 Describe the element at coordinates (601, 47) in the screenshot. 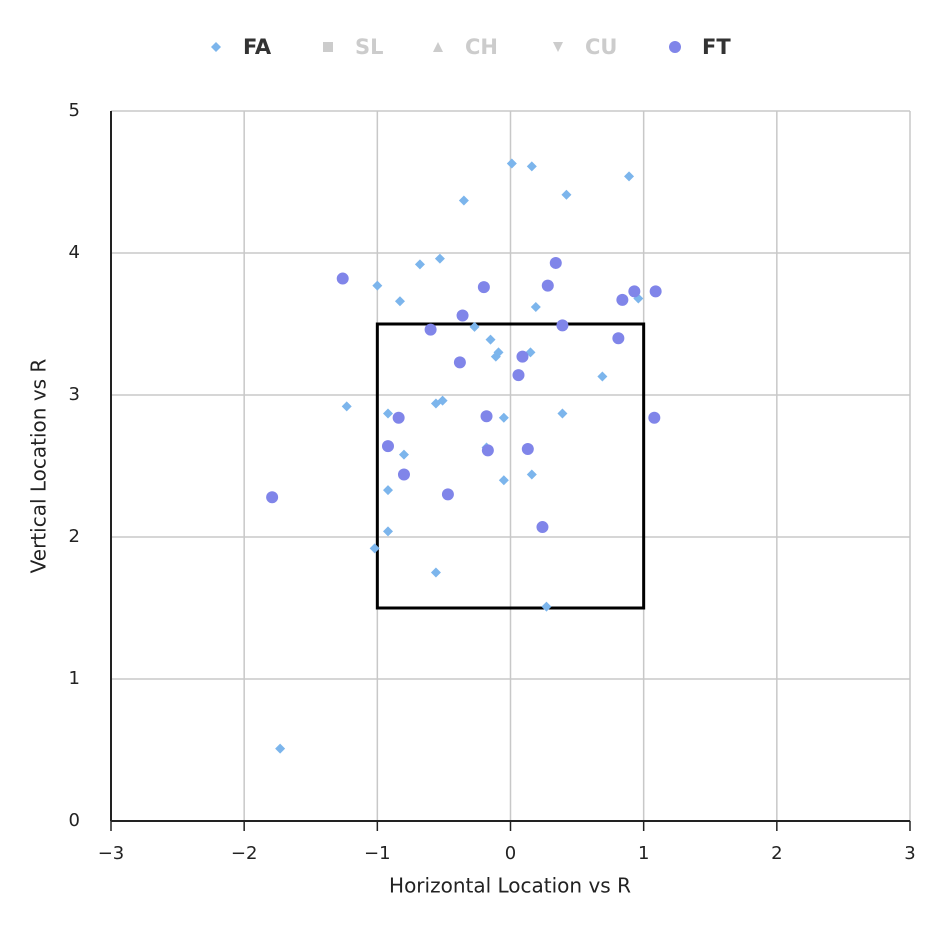

I see `legend-label: CU` at that location.